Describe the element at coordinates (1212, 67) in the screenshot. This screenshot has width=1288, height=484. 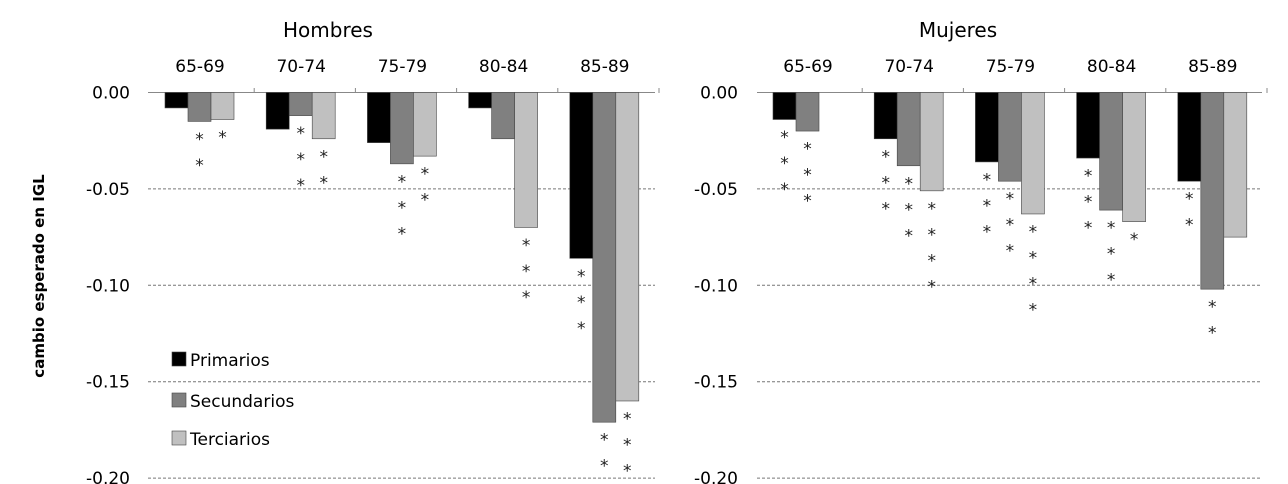
I see `category-label: 85-89` at that location.